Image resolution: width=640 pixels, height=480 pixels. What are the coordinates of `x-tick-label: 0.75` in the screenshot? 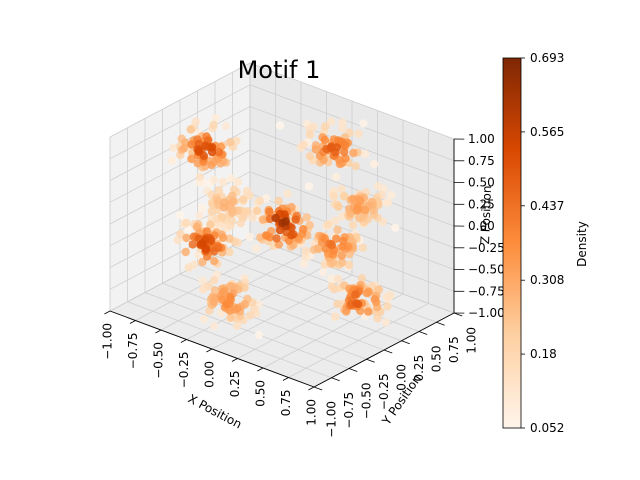 It's located at (286, 403).